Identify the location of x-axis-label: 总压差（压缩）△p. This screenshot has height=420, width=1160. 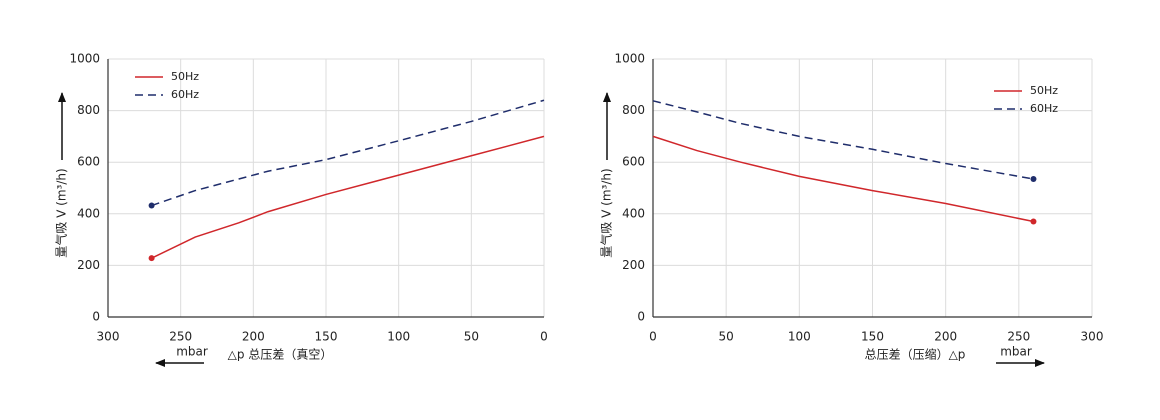
(915, 354).